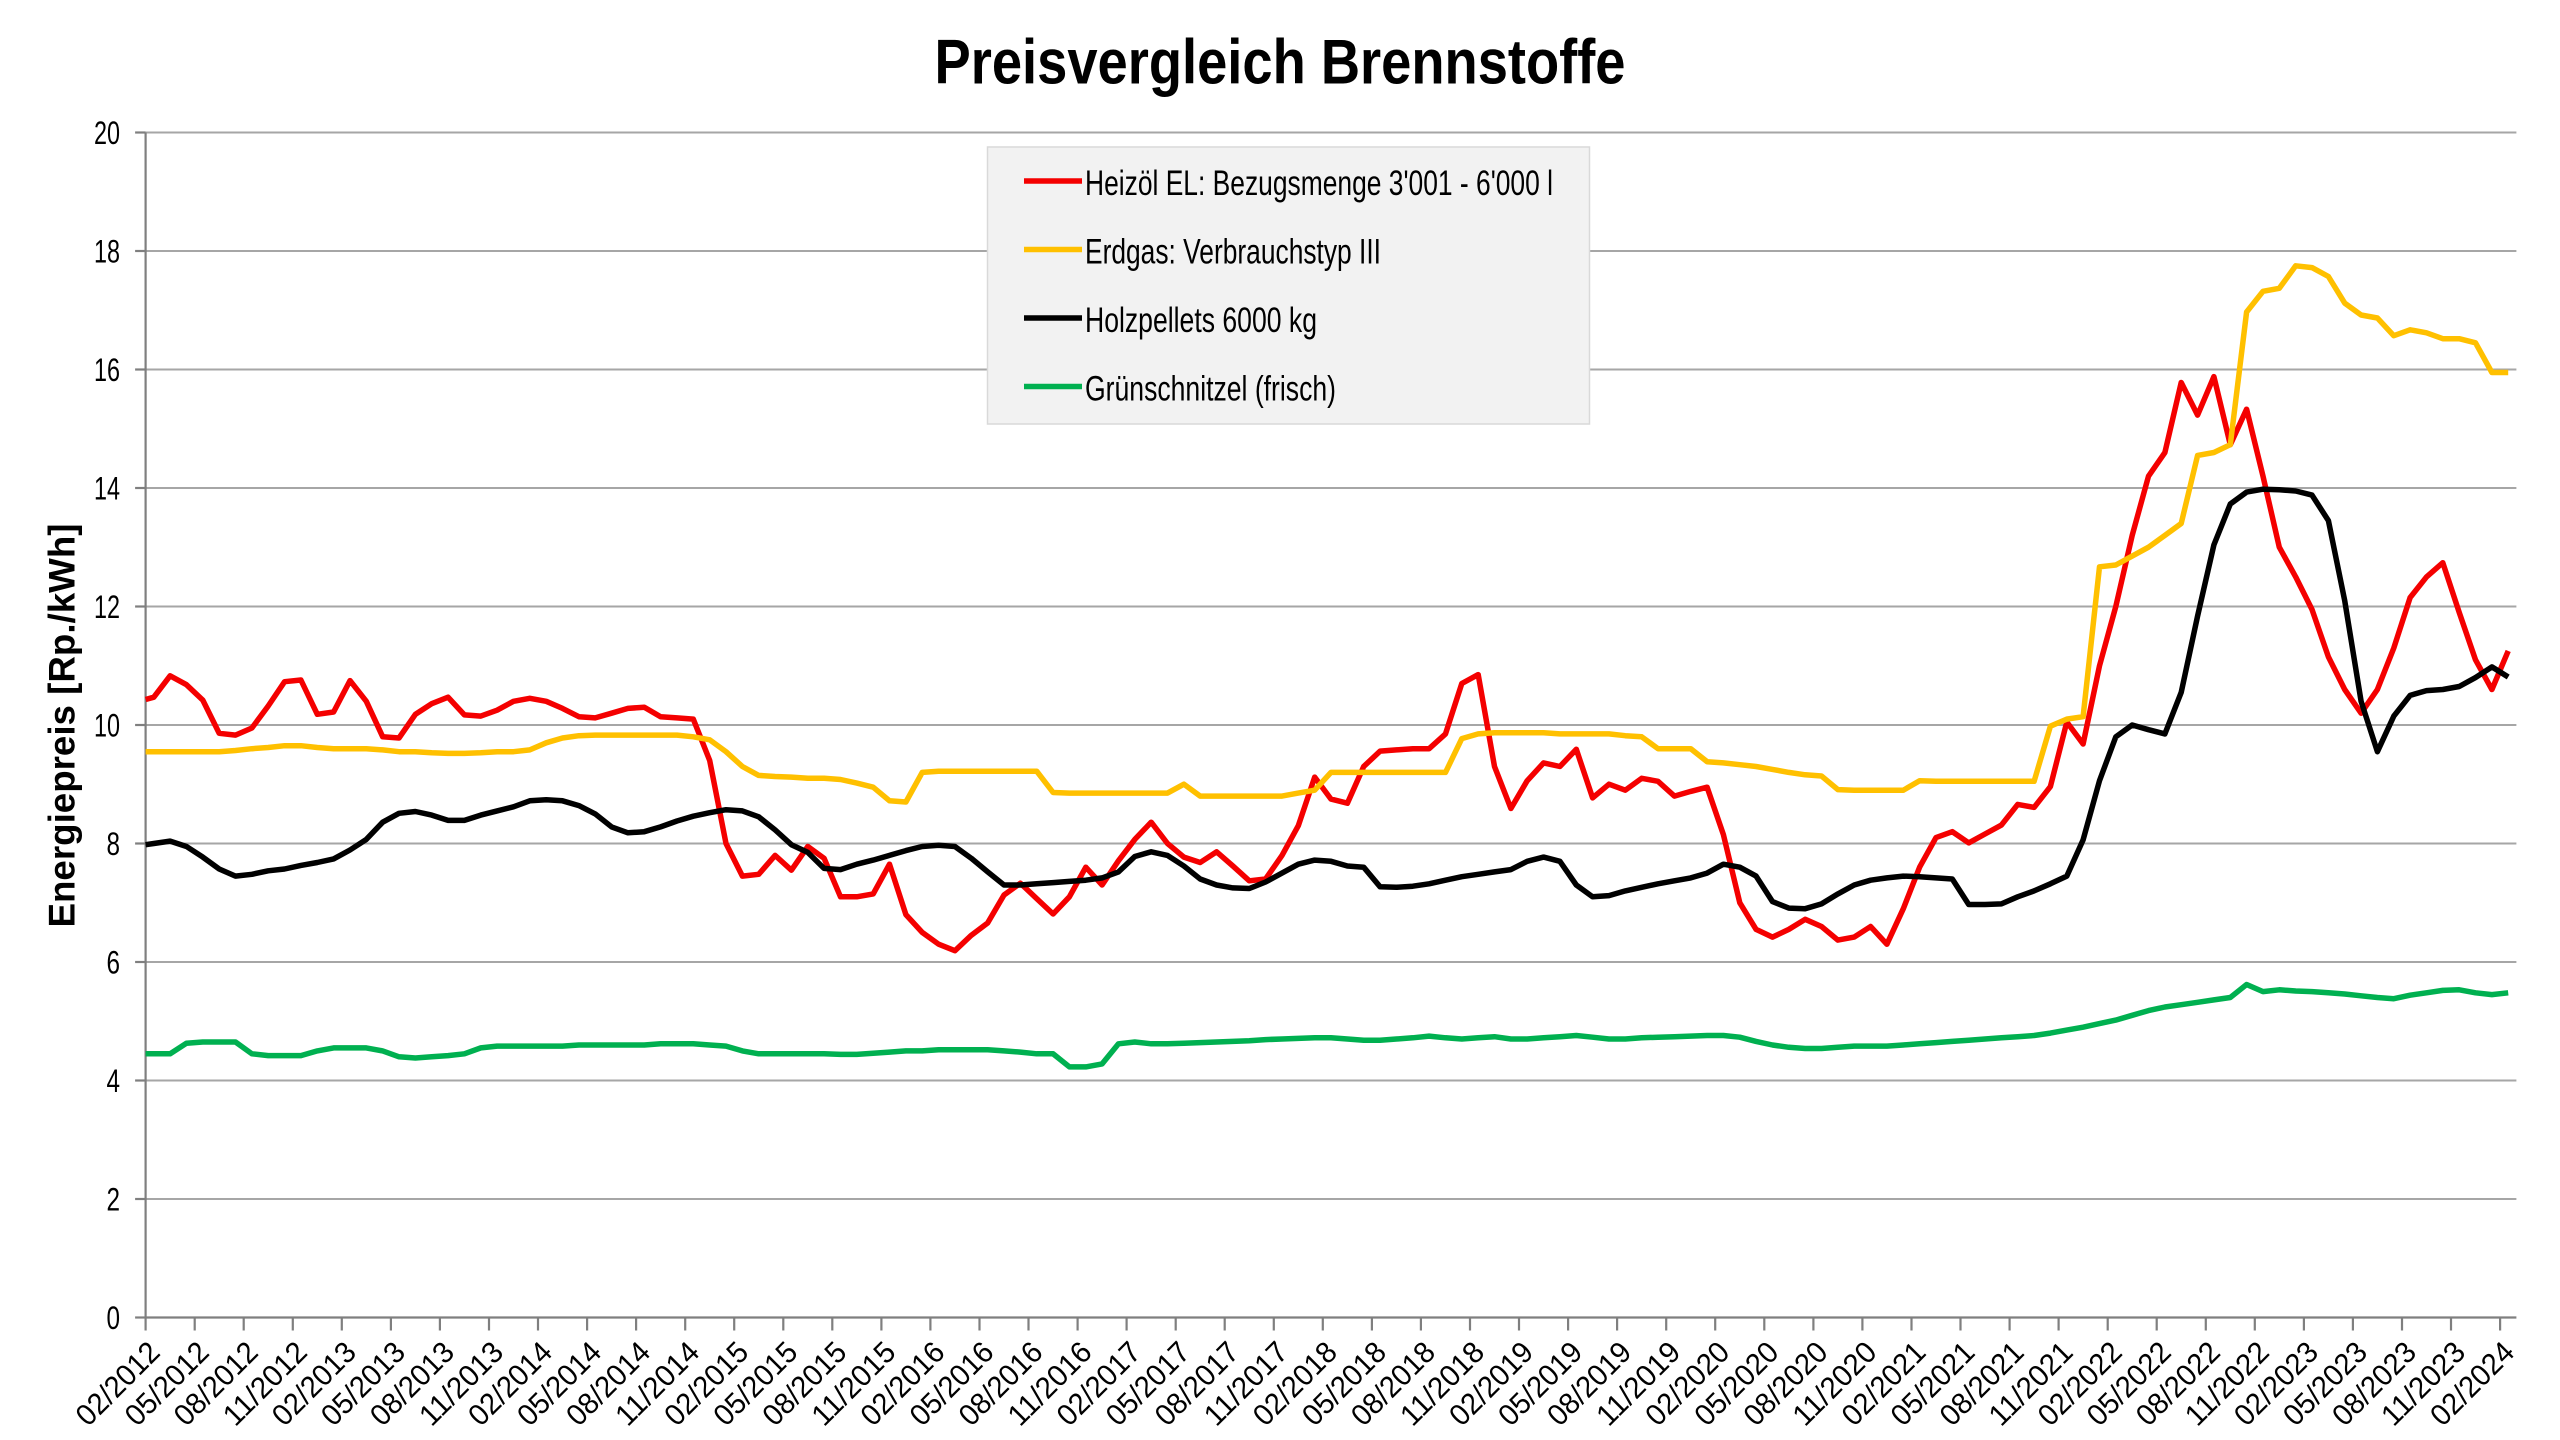 This screenshot has width=2560, height=1440. Describe the element at coordinates (114, 1081) in the screenshot. I see `svg-text: 4` at that location.